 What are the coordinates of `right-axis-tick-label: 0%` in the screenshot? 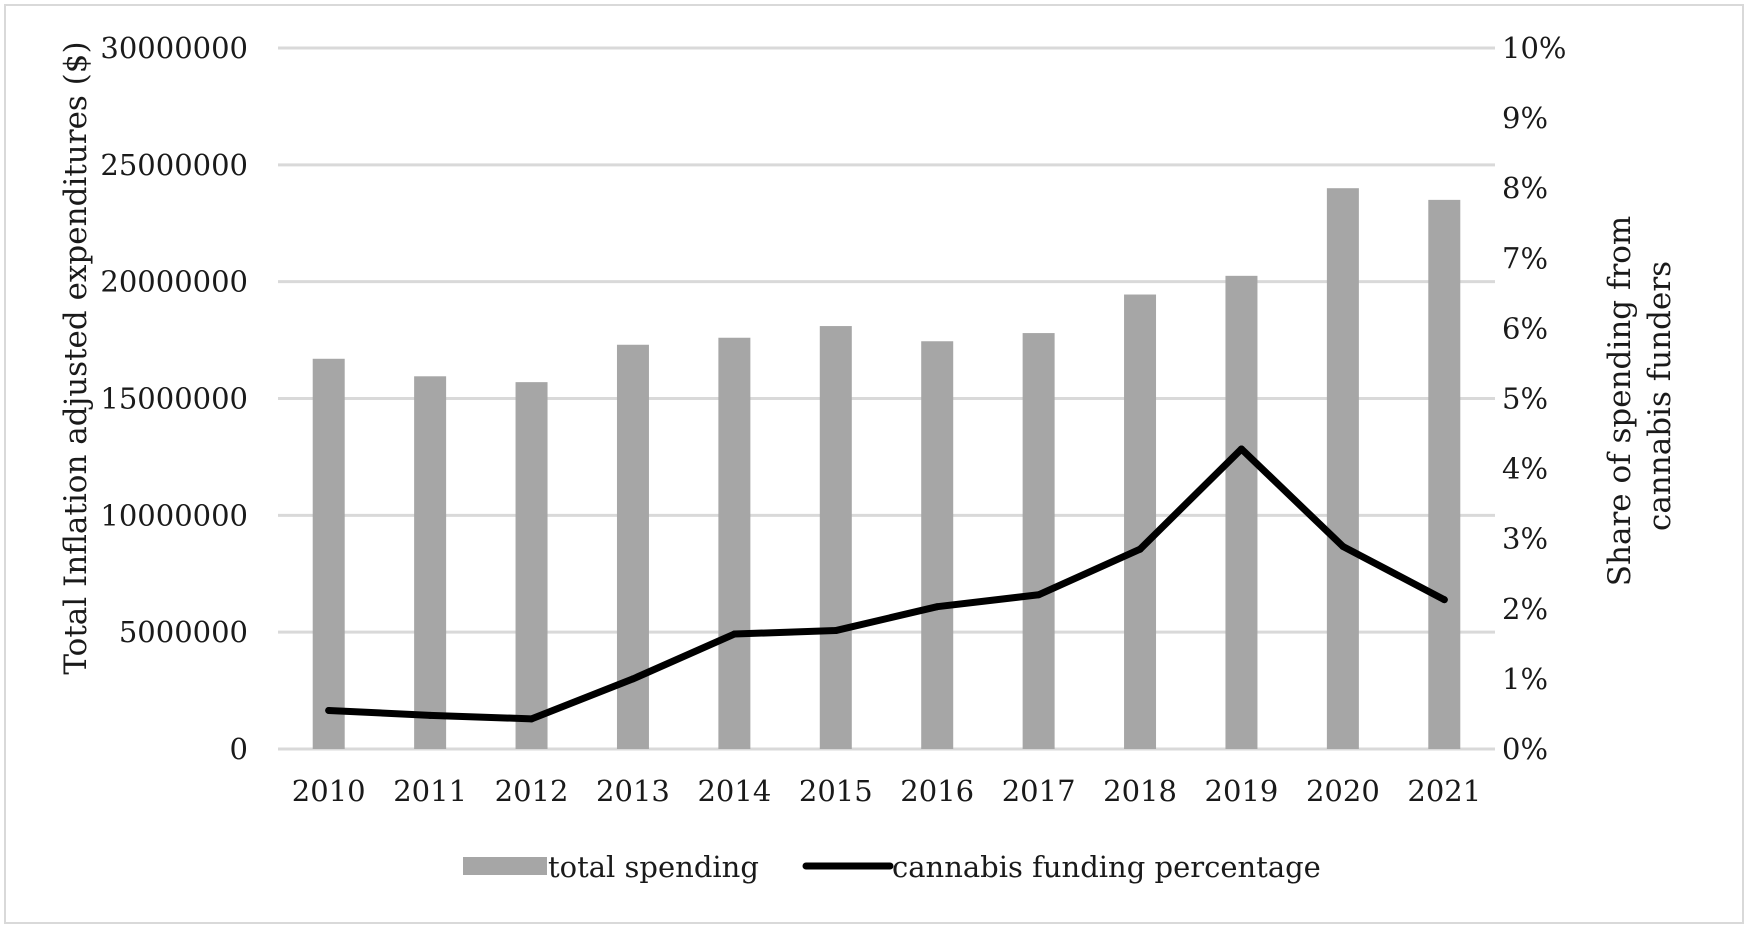 It's located at (1525, 749).